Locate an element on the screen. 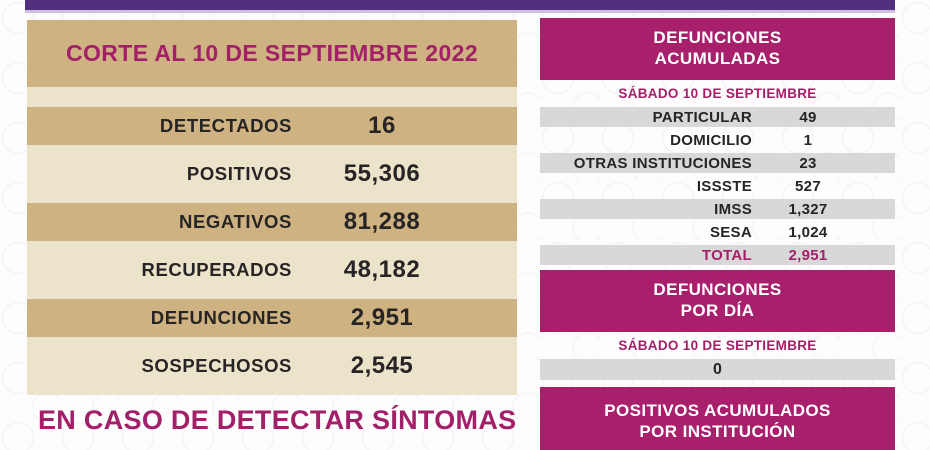  report-date-title: CORTE AL 10 DE SEPTIEMBRE 2022 is located at coordinates (272, 53).